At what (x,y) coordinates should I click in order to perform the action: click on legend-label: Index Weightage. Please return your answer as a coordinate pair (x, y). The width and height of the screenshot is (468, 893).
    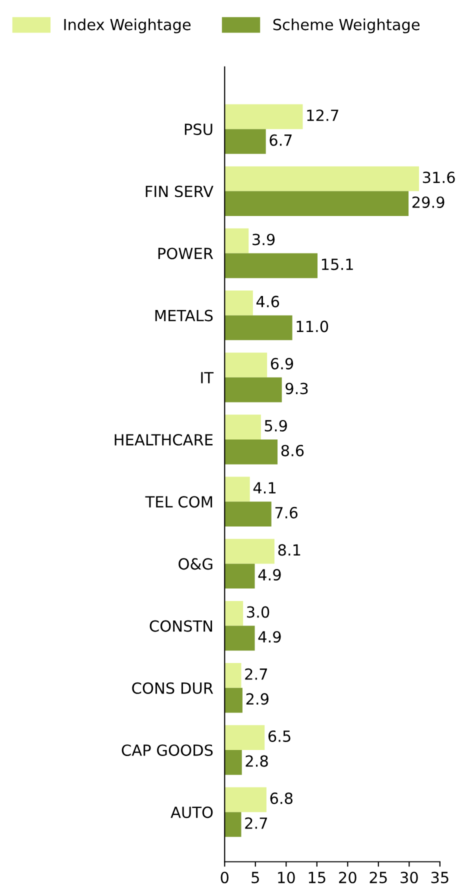
    Looking at the image, I should click on (127, 26).